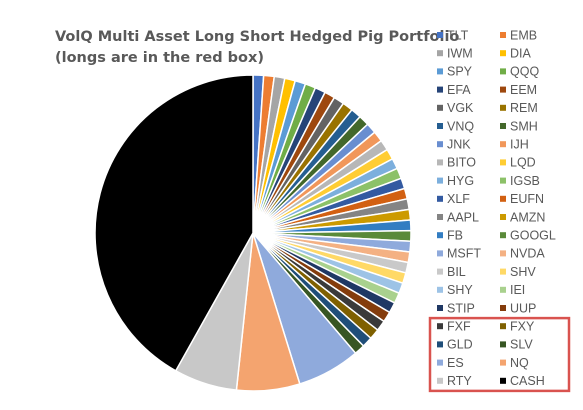 The image size is (583, 410). What do you see at coordinates (461, 163) in the screenshot?
I see `legend-label: BITO` at bounding box center [461, 163].